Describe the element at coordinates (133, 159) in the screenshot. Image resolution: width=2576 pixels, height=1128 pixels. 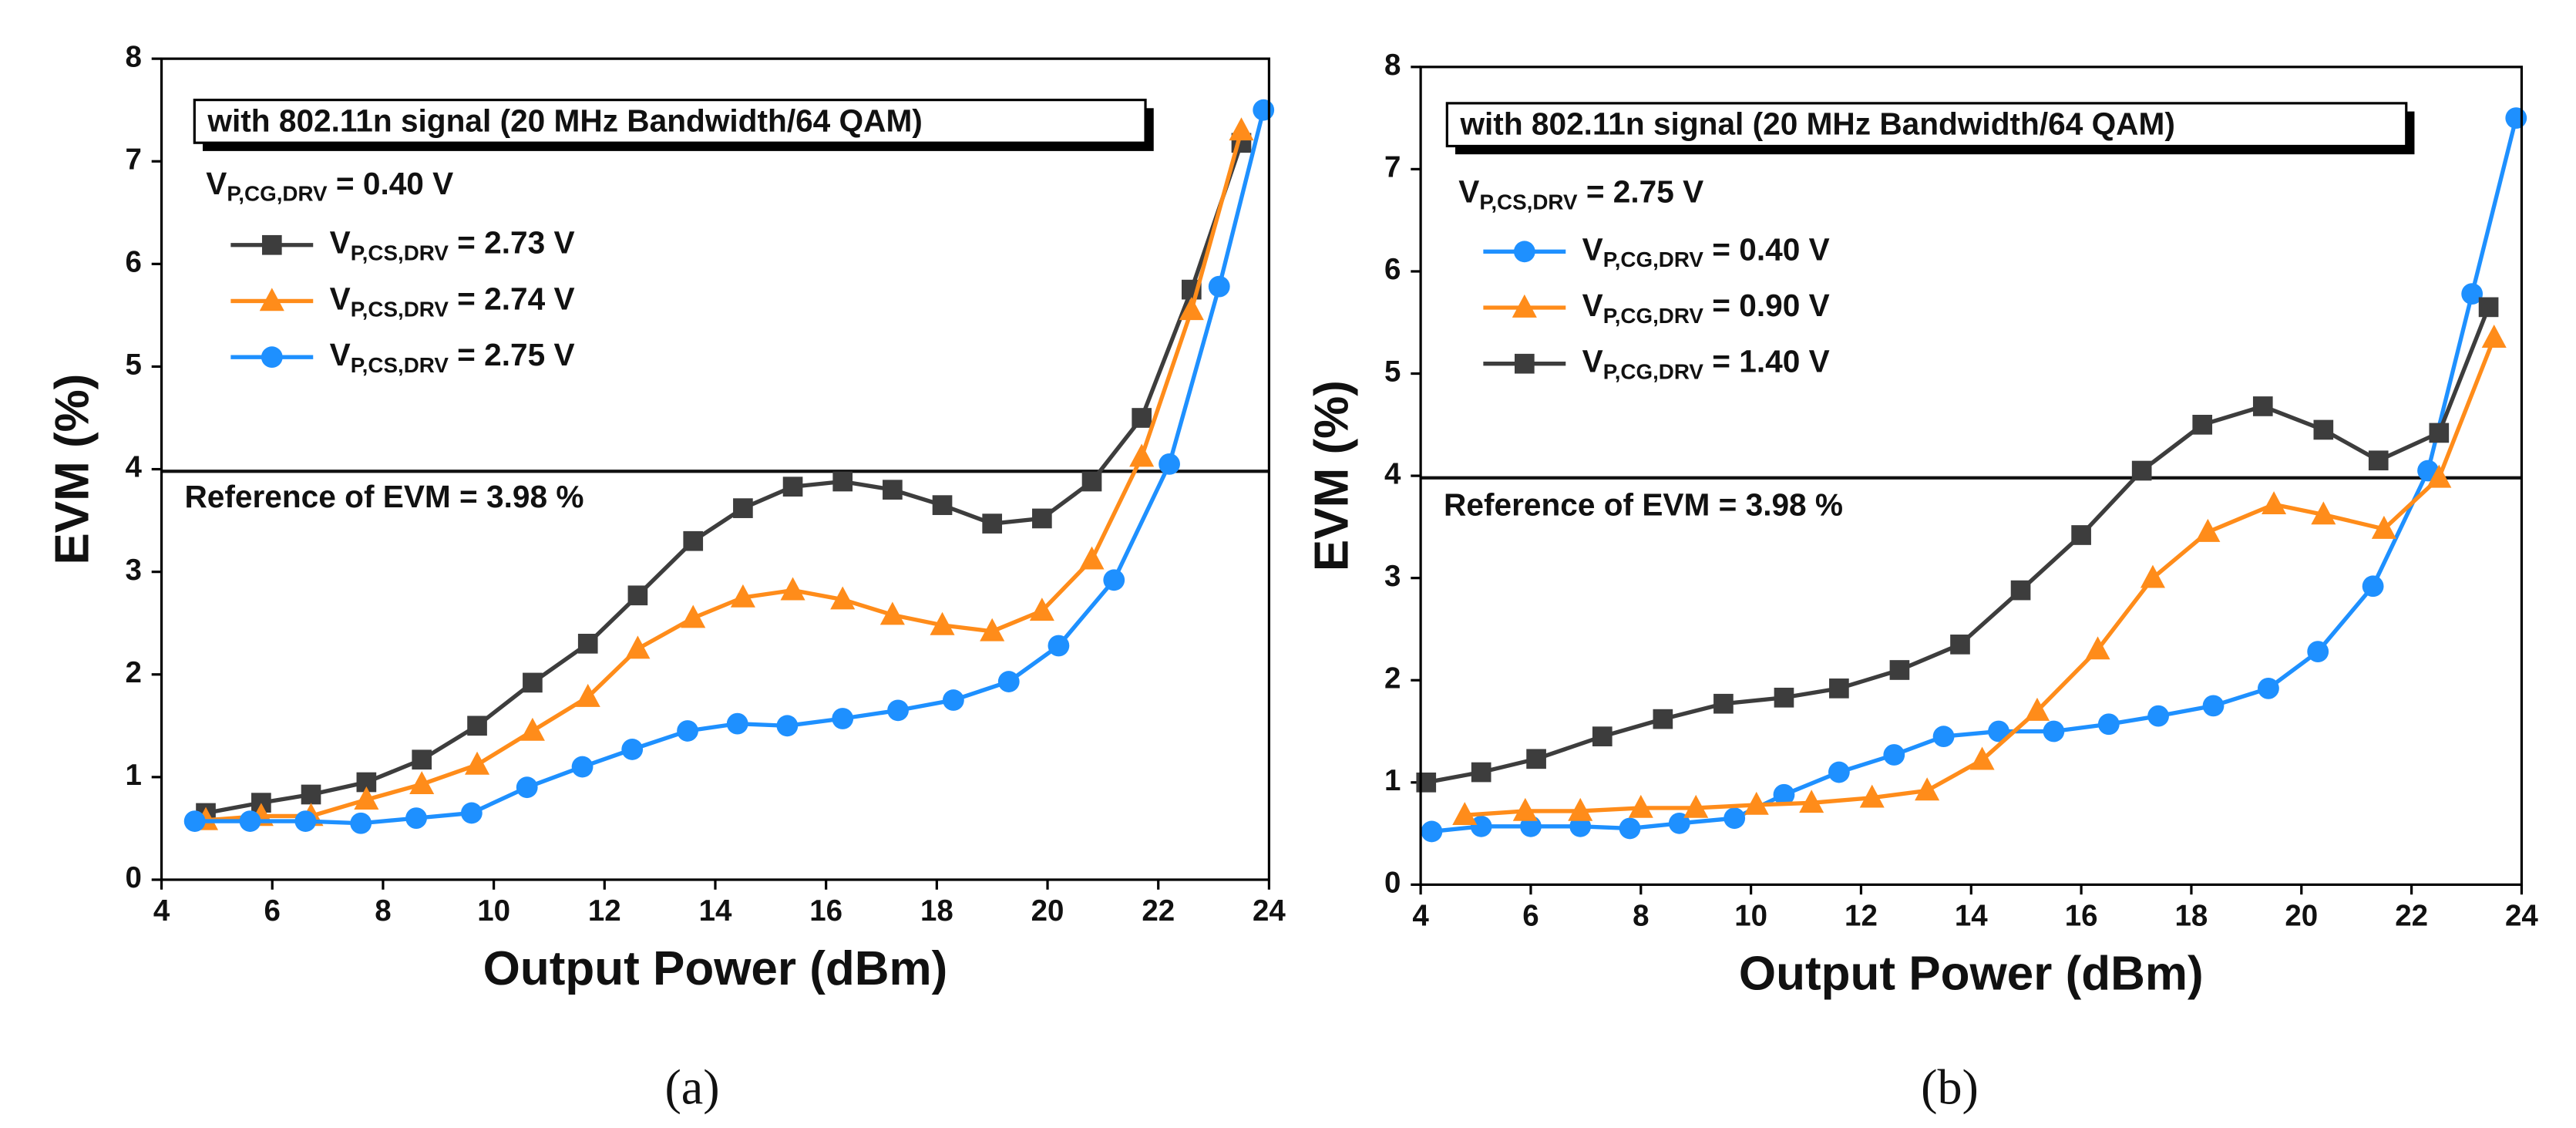
I see `y-tick-label: 7` at that location.